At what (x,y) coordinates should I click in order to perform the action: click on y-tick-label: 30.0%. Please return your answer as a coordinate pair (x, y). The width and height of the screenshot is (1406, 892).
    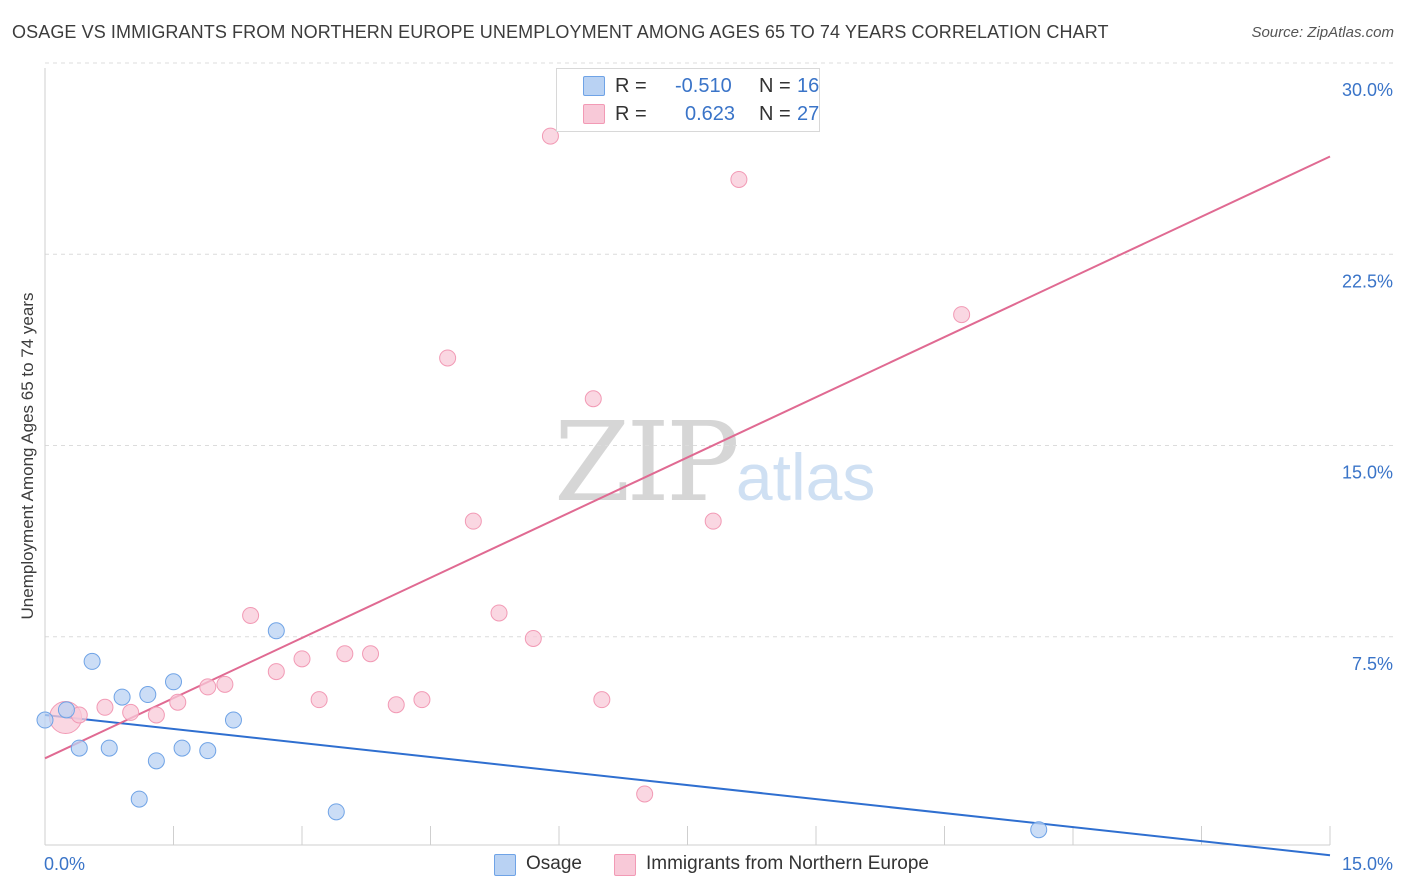
    Looking at the image, I should click on (1367, 90).